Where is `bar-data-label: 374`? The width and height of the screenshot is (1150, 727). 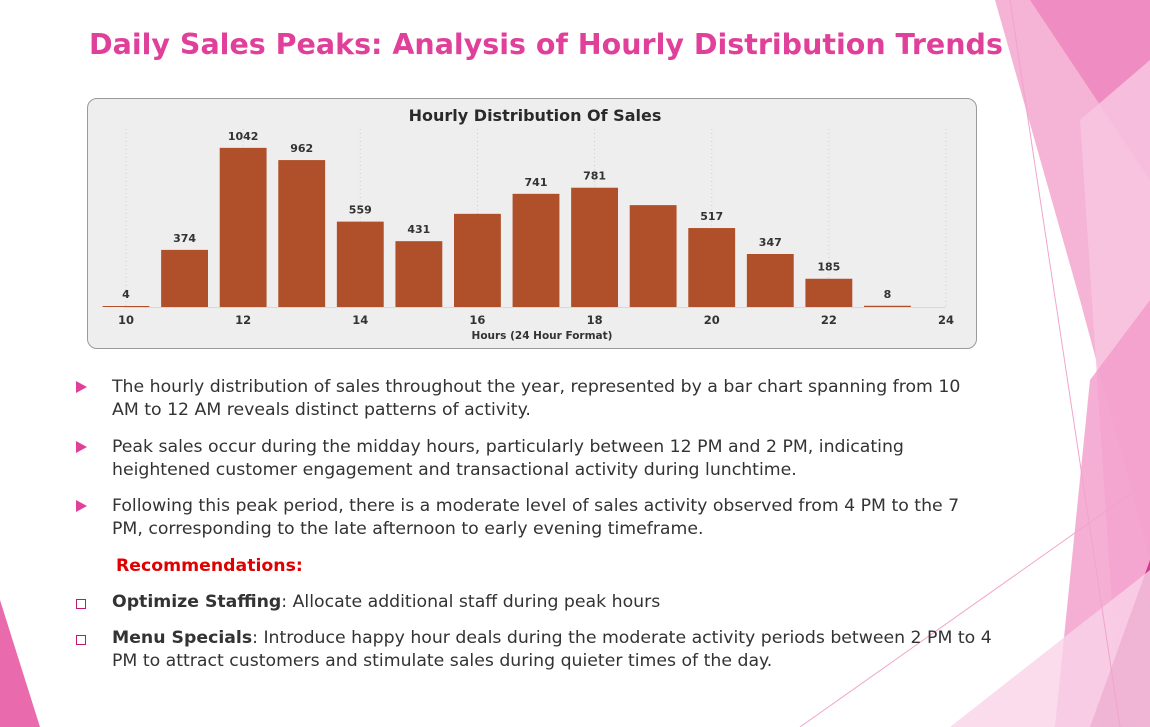
bar-data-label: 374 is located at coordinates (184, 238).